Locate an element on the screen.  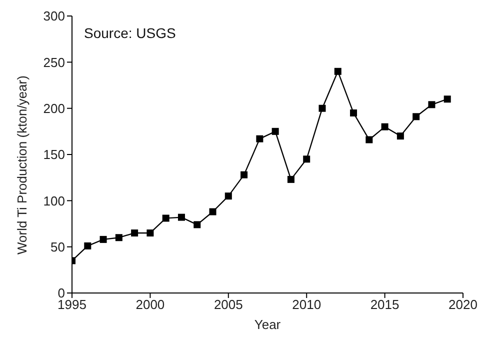
y-tick-label: 250 is located at coordinates (54, 62).